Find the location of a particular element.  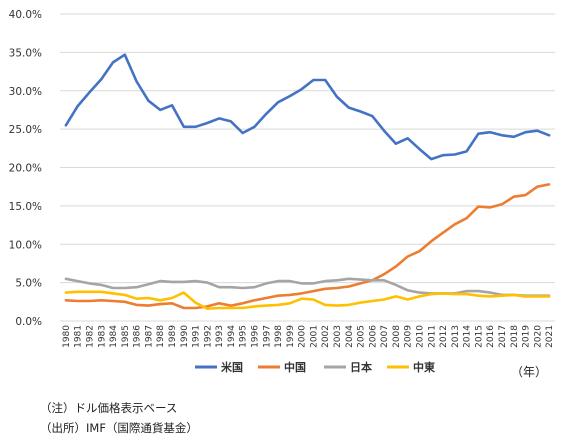

legend-label-日本: 日本 is located at coordinates (361, 367).